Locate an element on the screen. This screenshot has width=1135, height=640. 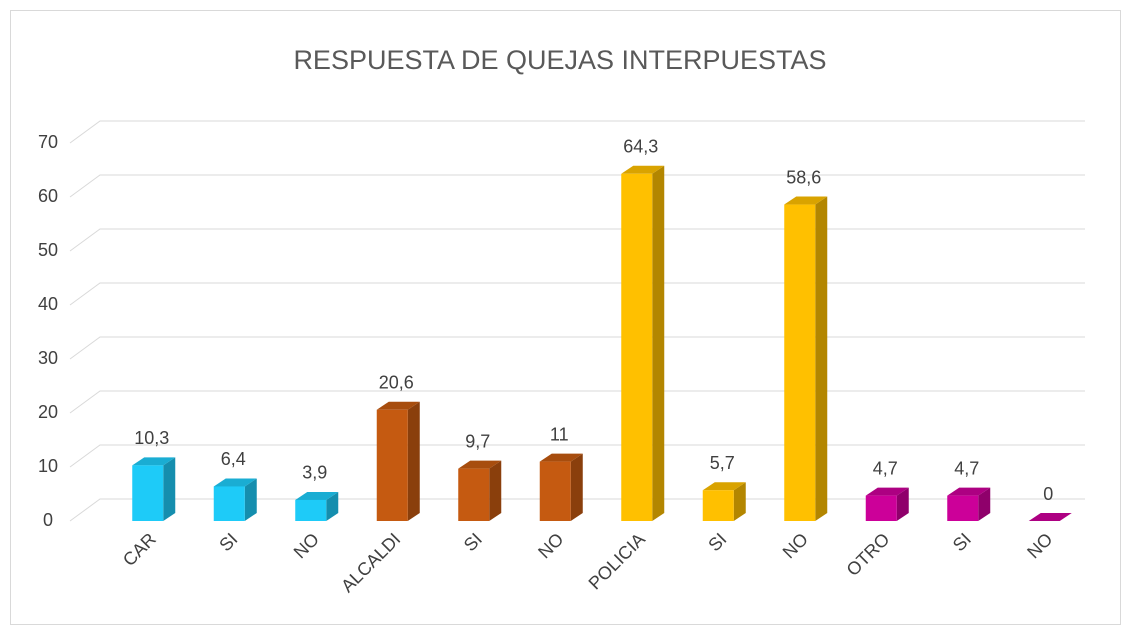
data-label: 10,3 is located at coordinates (151, 438).